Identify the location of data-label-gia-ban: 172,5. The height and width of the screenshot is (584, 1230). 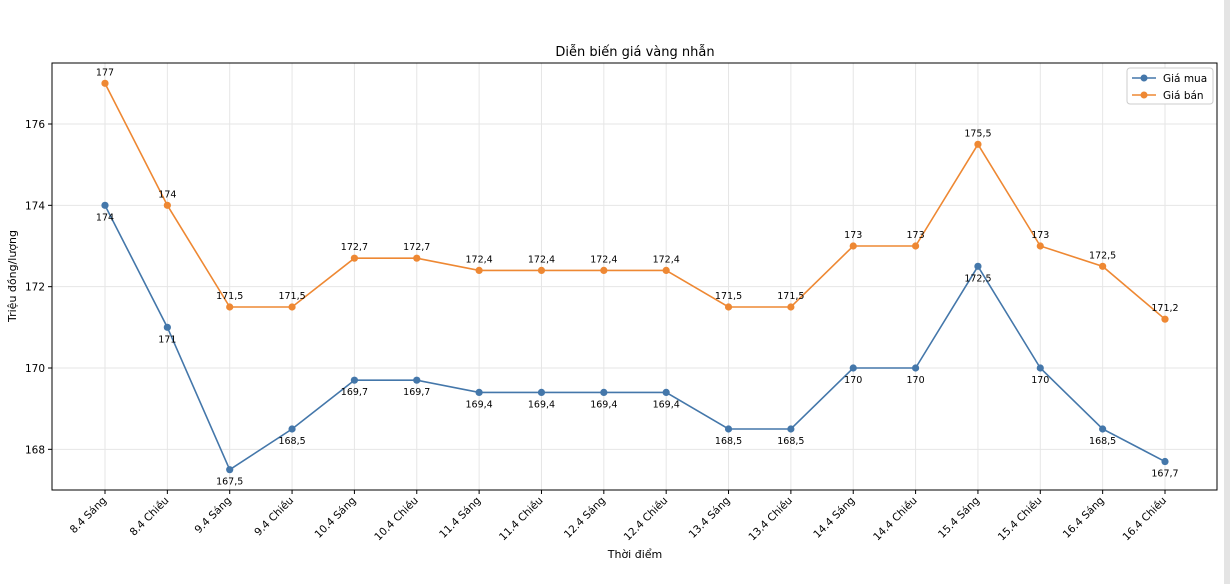
(1102, 255).